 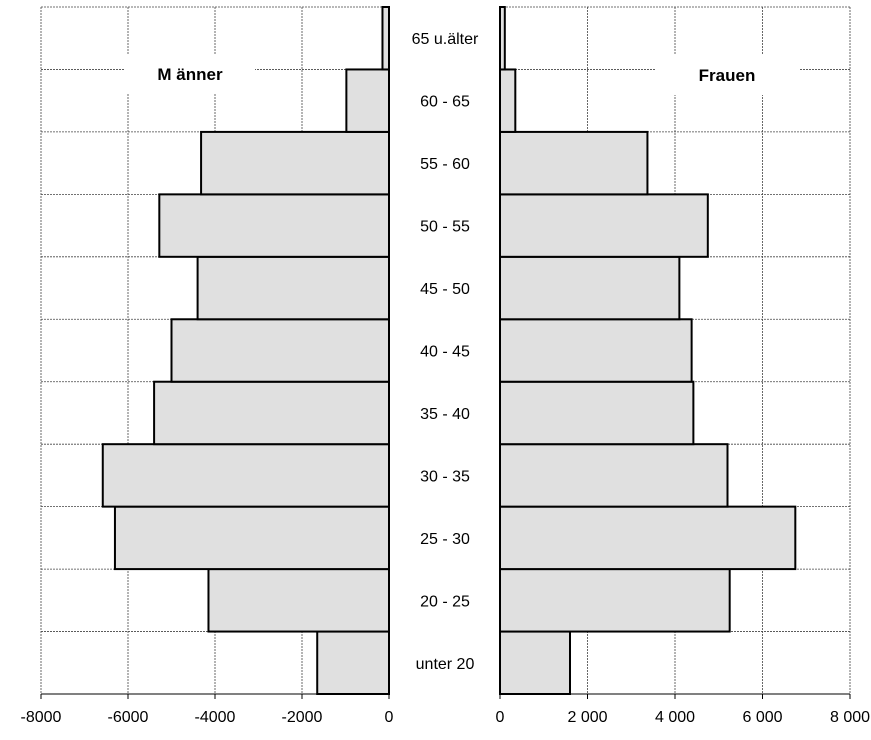 What do you see at coordinates (445, 227) in the screenshot?
I see `category-label: 50 - 55` at bounding box center [445, 227].